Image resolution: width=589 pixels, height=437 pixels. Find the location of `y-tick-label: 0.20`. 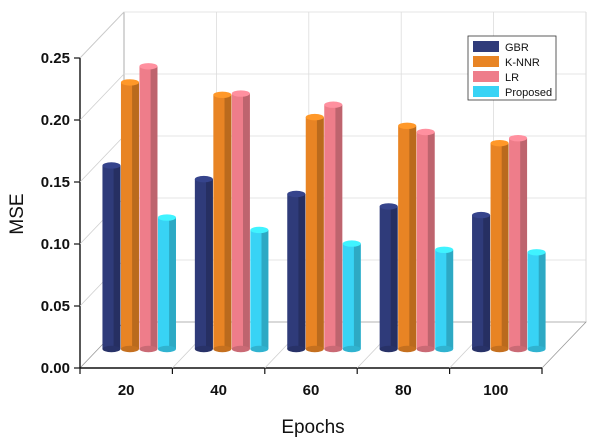

y-tick-label: 0.20 is located at coordinates (55, 120).